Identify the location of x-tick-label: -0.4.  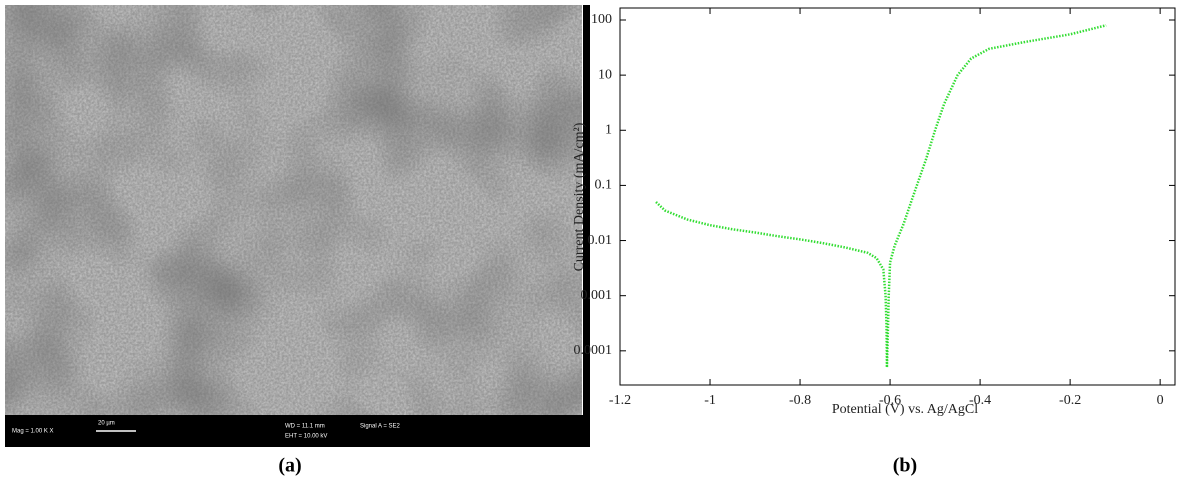
(980, 400).